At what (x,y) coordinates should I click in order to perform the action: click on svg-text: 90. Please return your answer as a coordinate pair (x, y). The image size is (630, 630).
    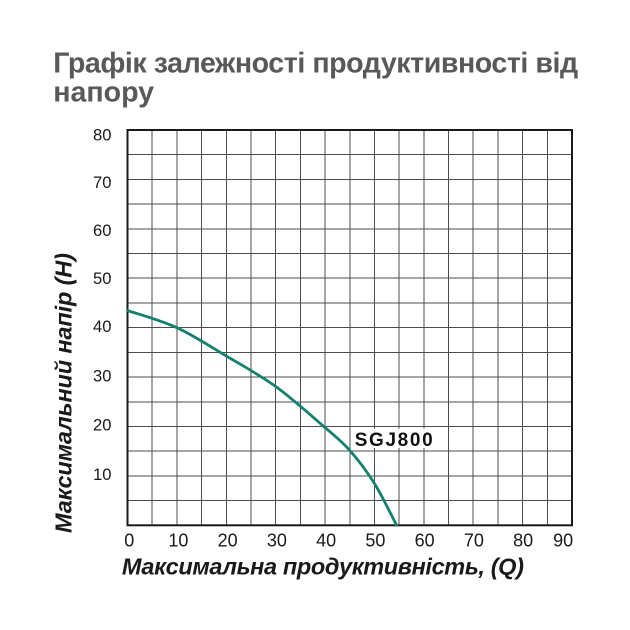
    Looking at the image, I should click on (563, 541).